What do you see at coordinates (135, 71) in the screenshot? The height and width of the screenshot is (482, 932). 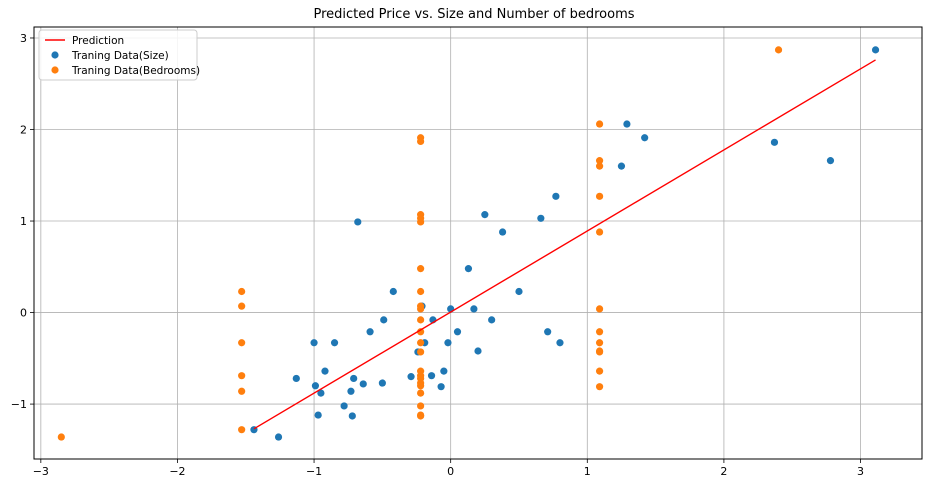 I see `legend-label: Traning Data(Bedrooms)` at bounding box center [135, 71].